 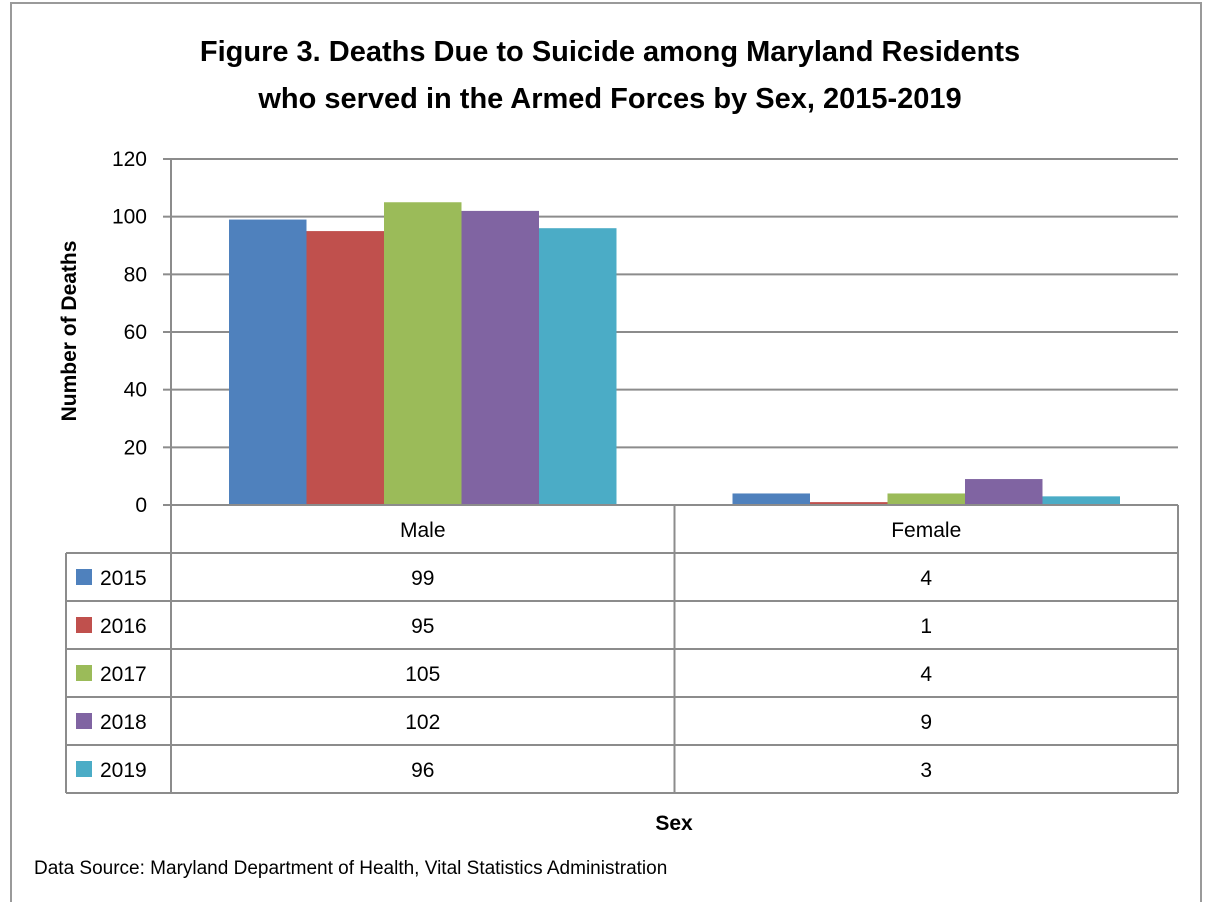 I want to click on table-value-2019-female: 3, so click(x=926, y=770).